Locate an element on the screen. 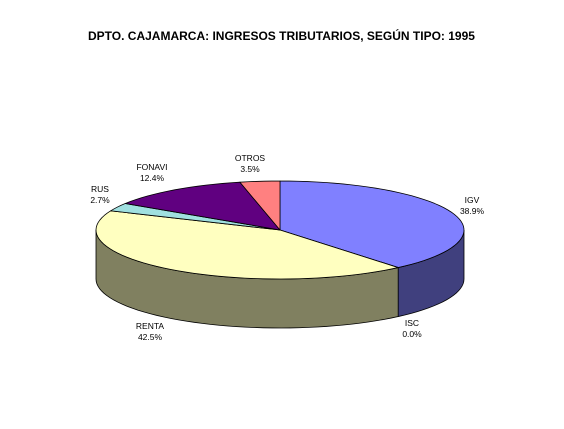 The height and width of the screenshot is (429, 564). slice-percent-otros: 3.5% is located at coordinates (250, 169).